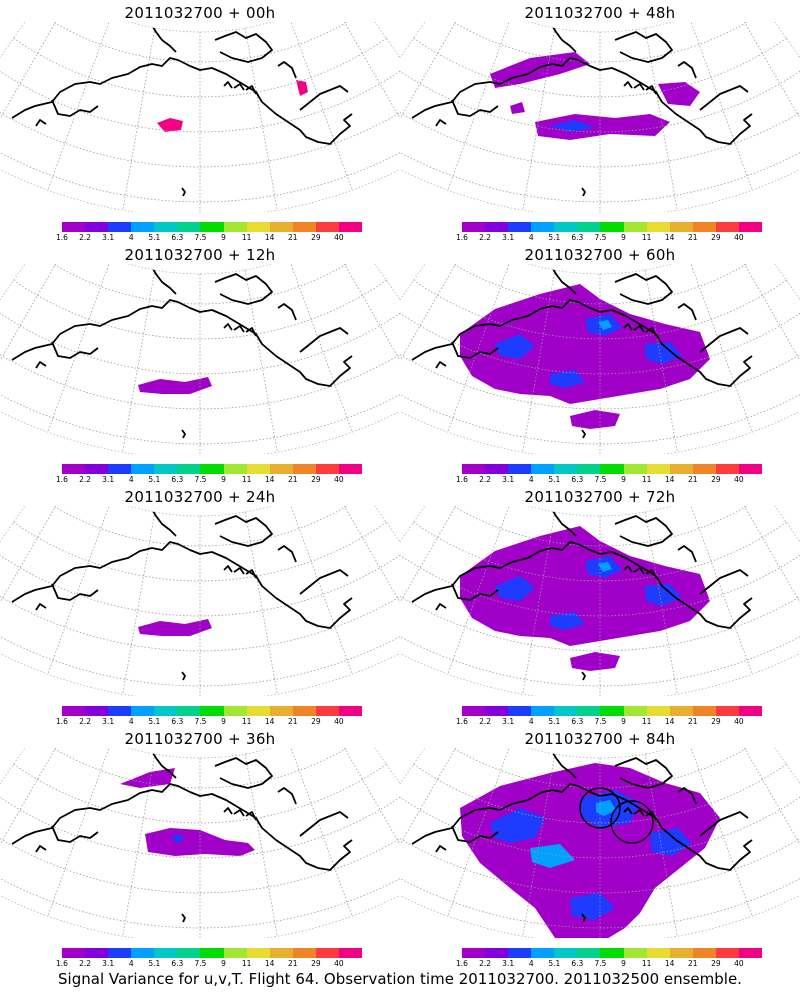 The height and width of the screenshot is (1000, 800). Describe the element at coordinates (716, 963) in the screenshot. I see `colorbar-tick-label: 29` at that location.